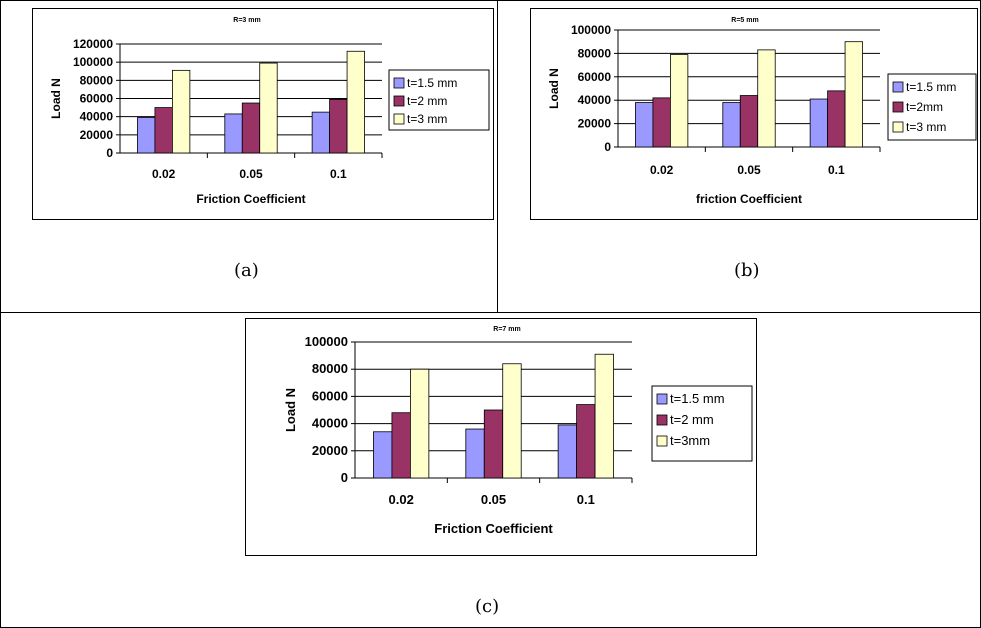 The width and height of the screenshot is (981, 628). What do you see at coordinates (744, 20) in the screenshot?
I see `chart-title: R=5 mm` at bounding box center [744, 20].